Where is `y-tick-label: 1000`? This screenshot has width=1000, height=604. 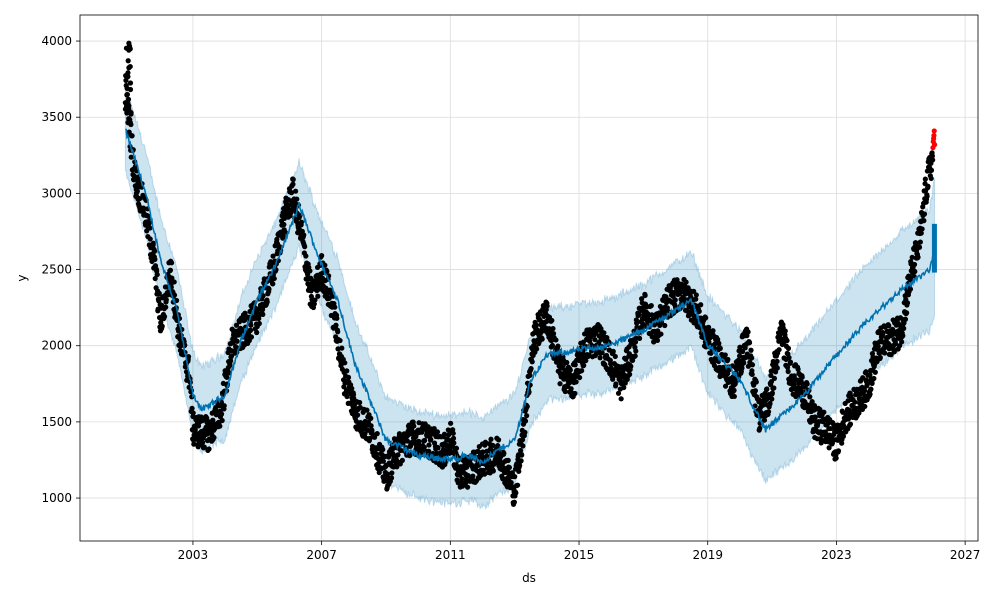
y-tick-label: 1000 is located at coordinates (56, 498).